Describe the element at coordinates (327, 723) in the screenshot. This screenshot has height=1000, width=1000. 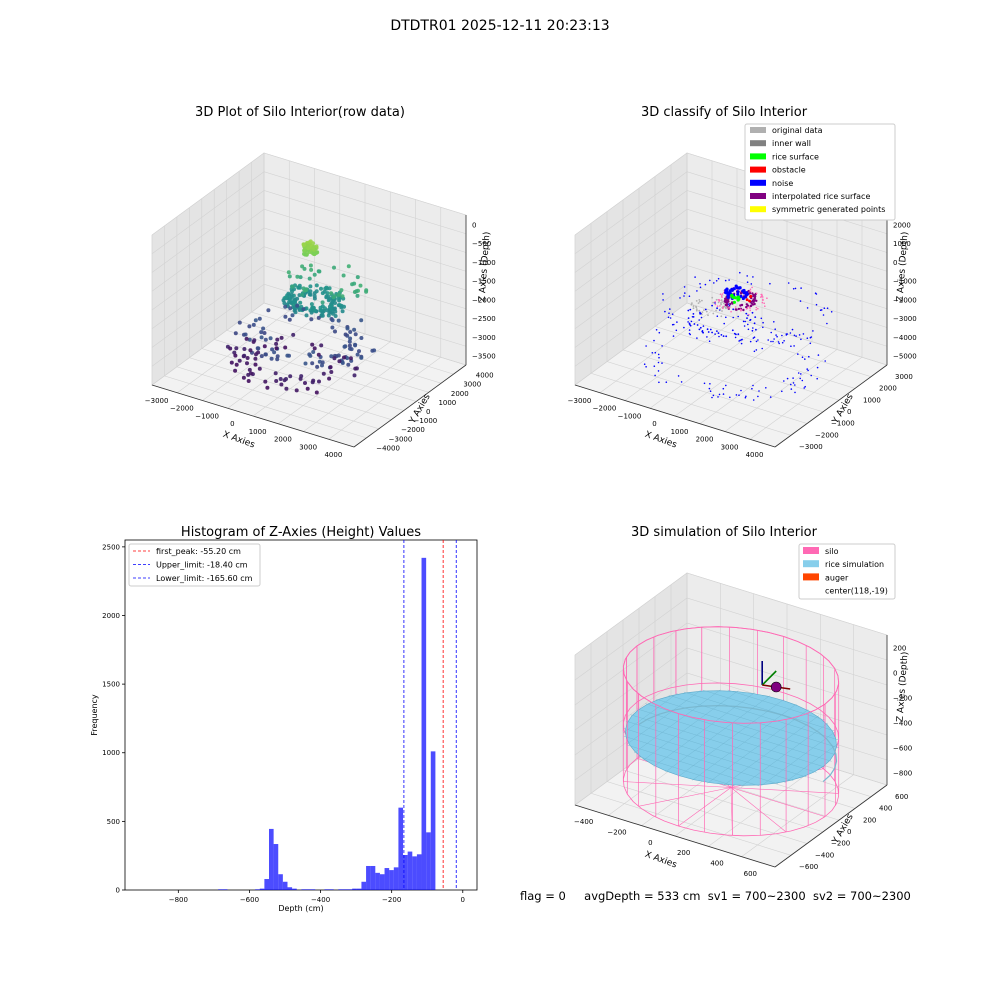
I see `histogram-bars` at that location.